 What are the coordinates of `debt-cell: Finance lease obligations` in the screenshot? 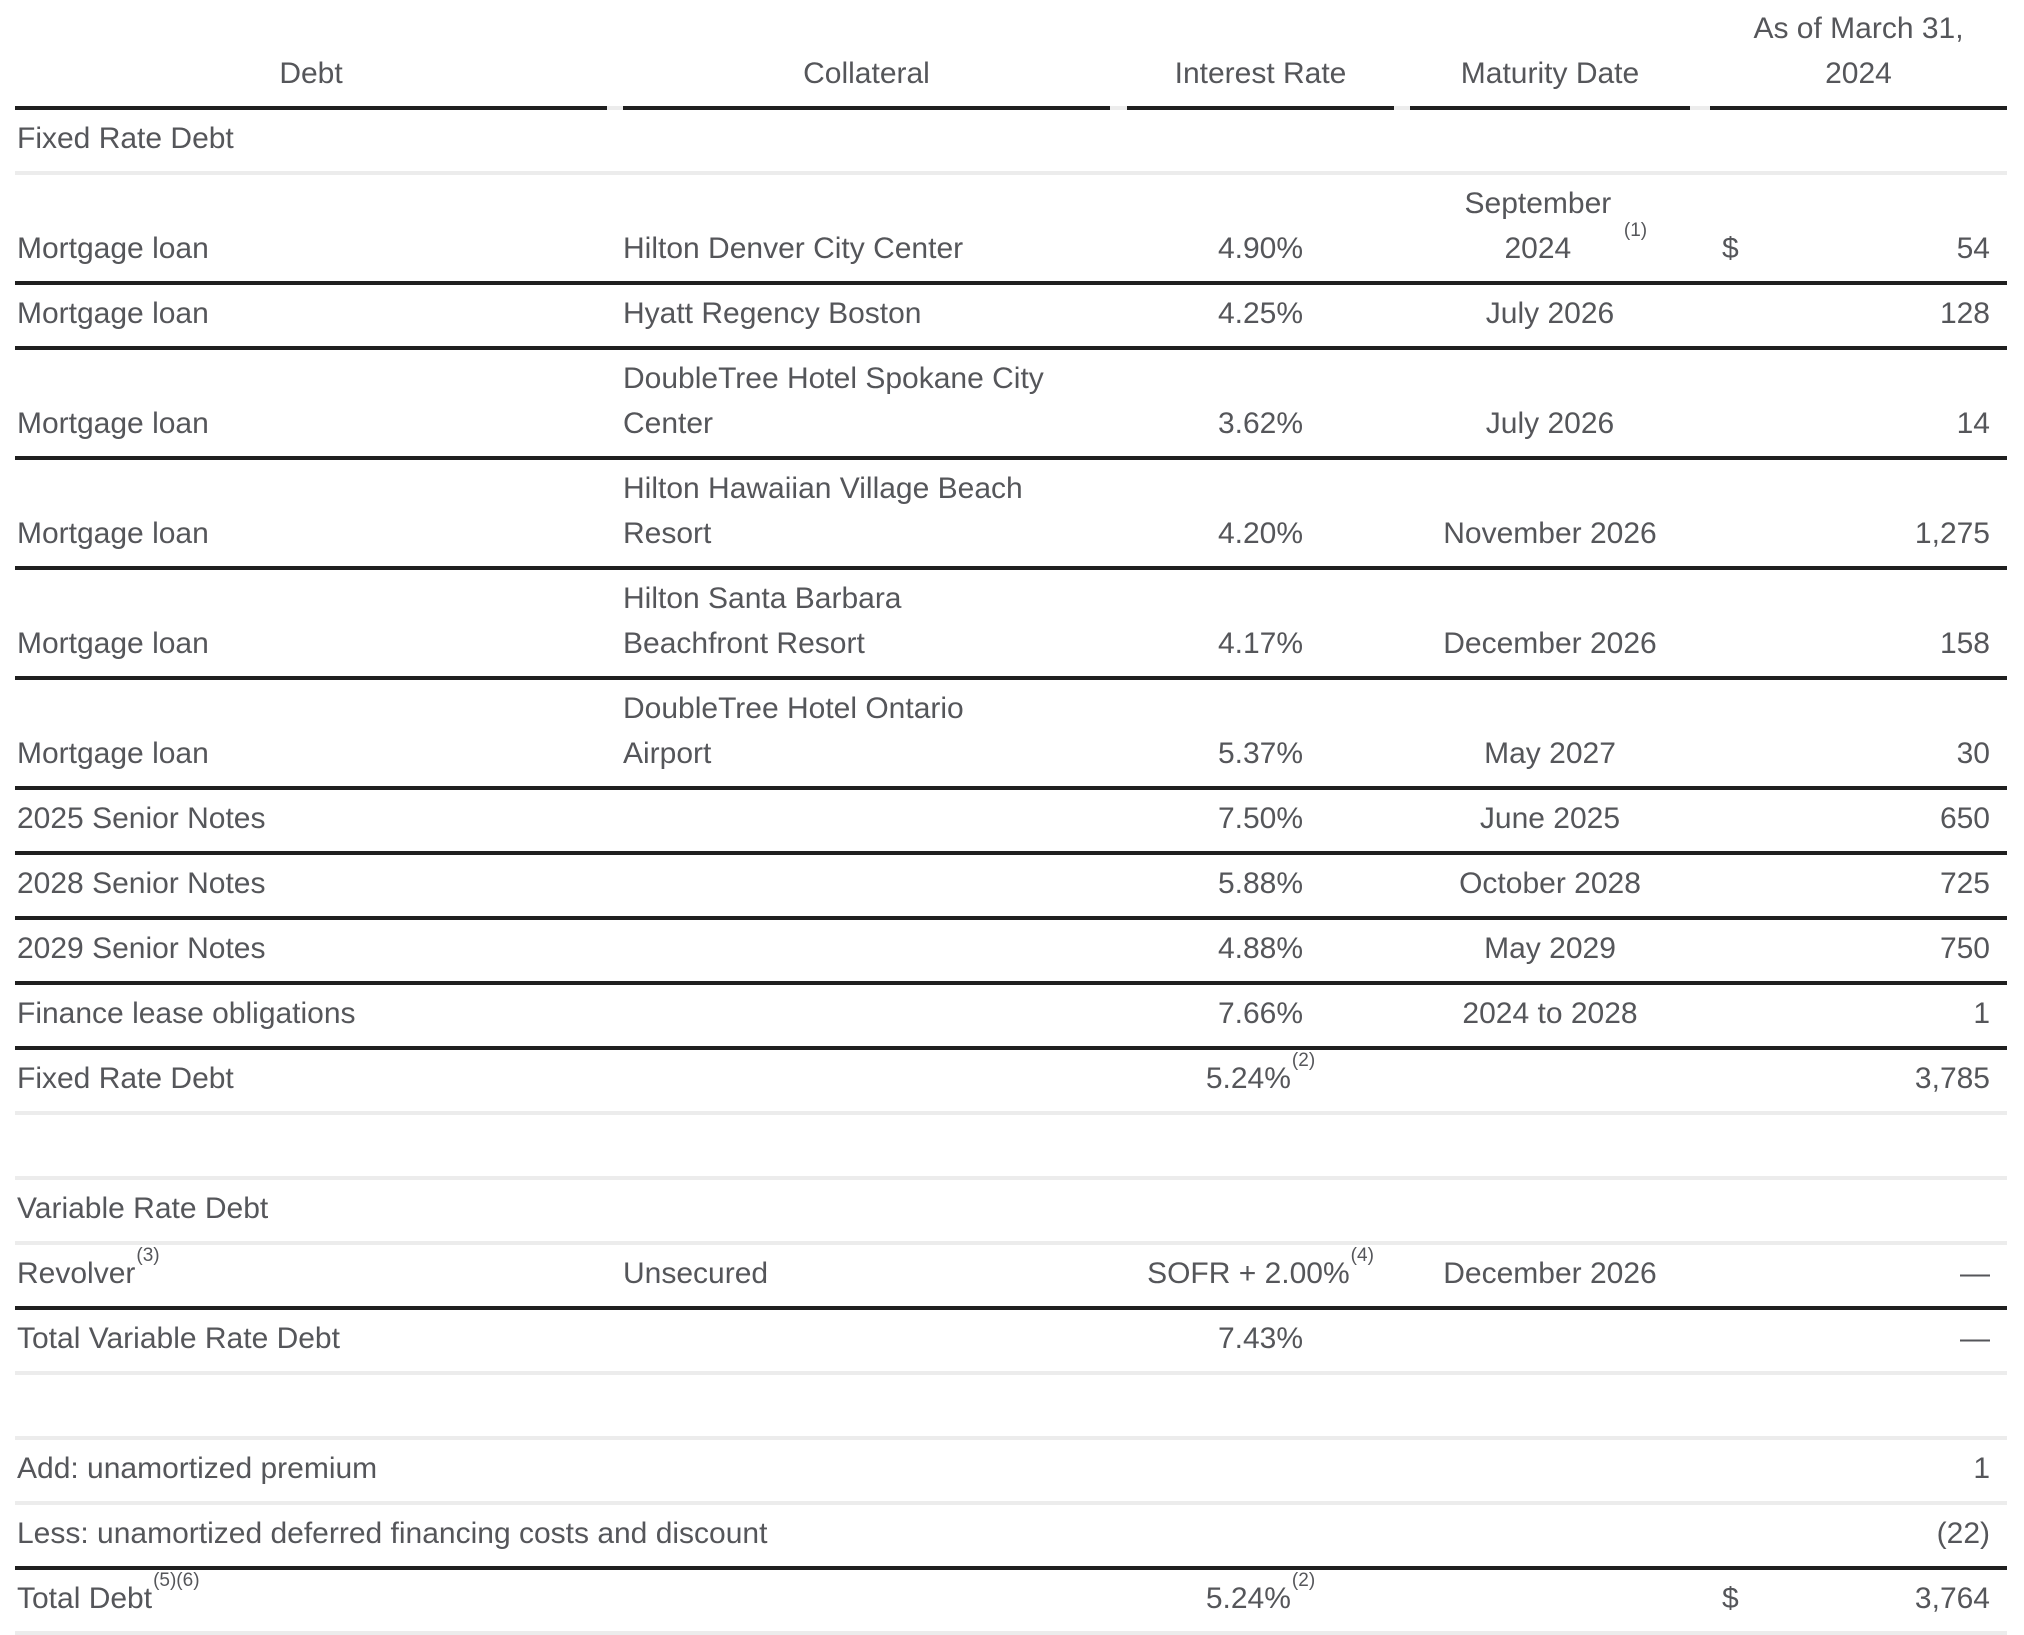 It's located at (562, 1016).